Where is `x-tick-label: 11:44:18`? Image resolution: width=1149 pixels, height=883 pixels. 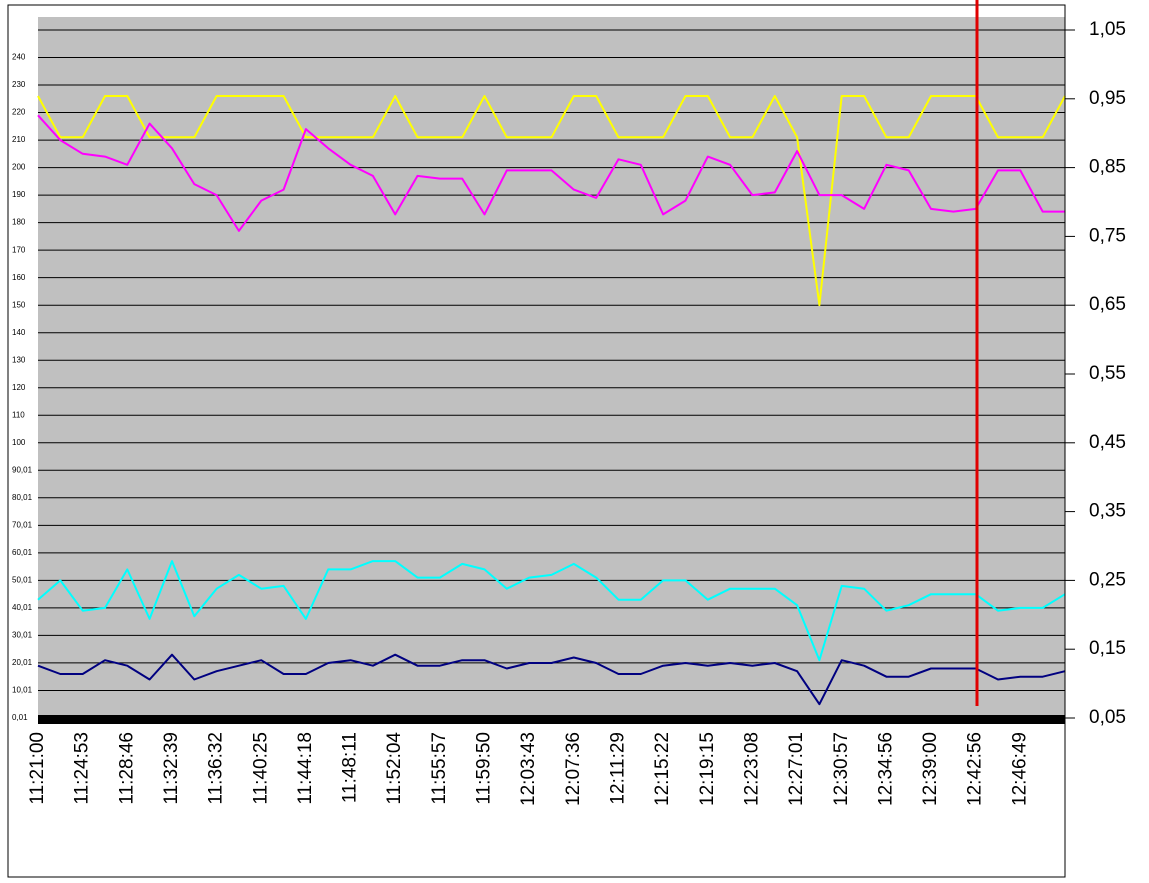
x-tick-label: 11:44:18 is located at coordinates (305, 768).